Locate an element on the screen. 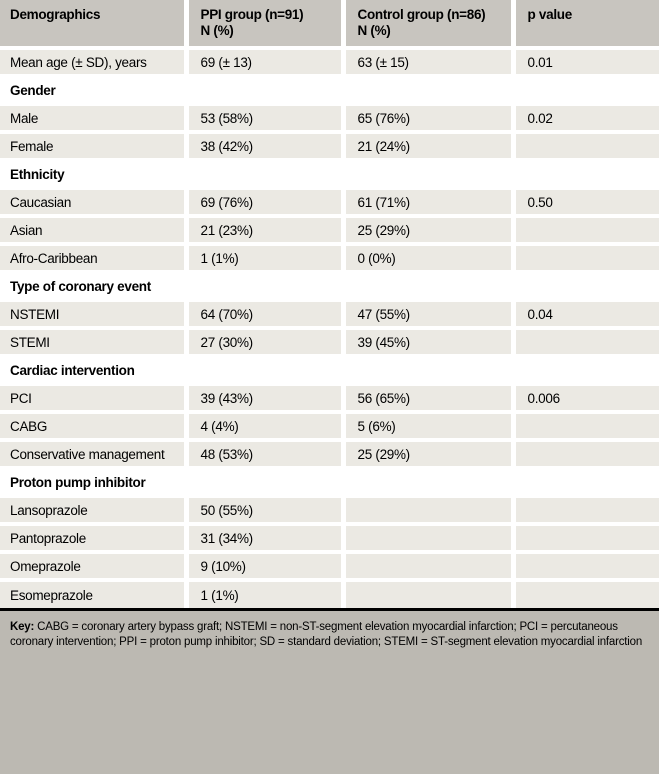 The height and width of the screenshot is (774, 659). row-label-cell: Caucasian is located at coordinates (93, 201).